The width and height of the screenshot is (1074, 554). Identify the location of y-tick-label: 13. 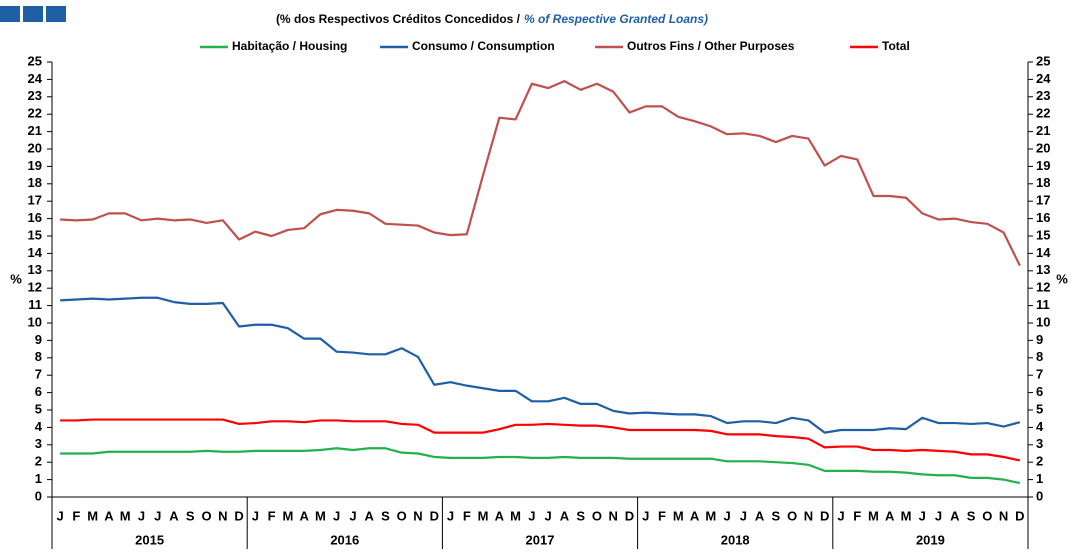
(35, 269).